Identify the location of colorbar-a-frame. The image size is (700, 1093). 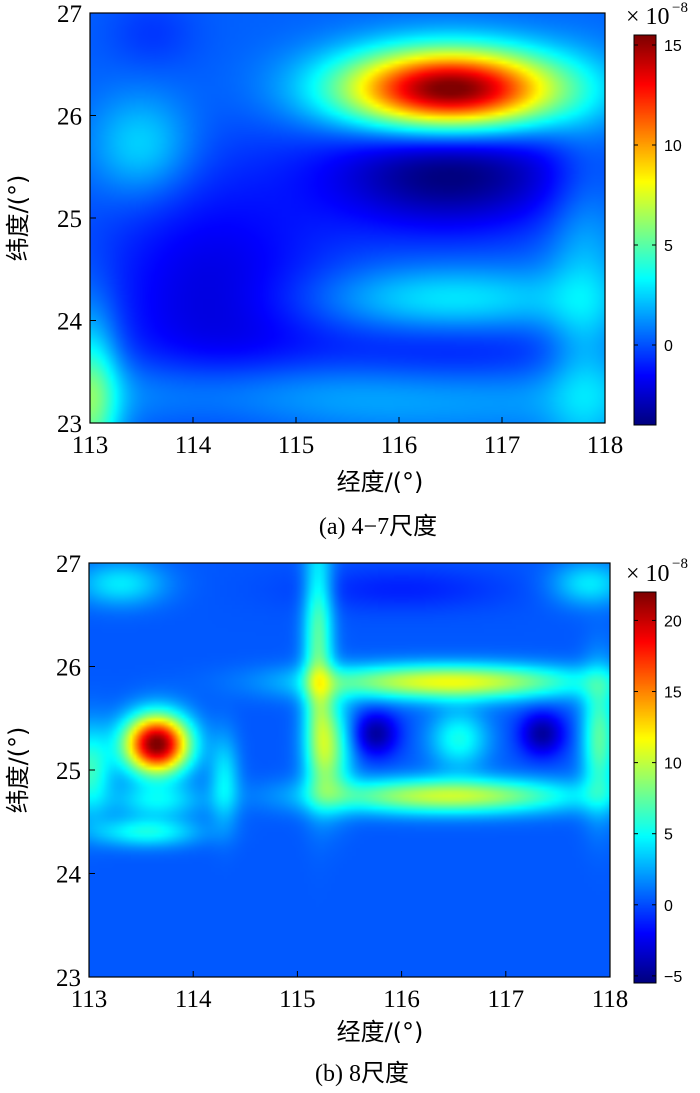
(645, 230).